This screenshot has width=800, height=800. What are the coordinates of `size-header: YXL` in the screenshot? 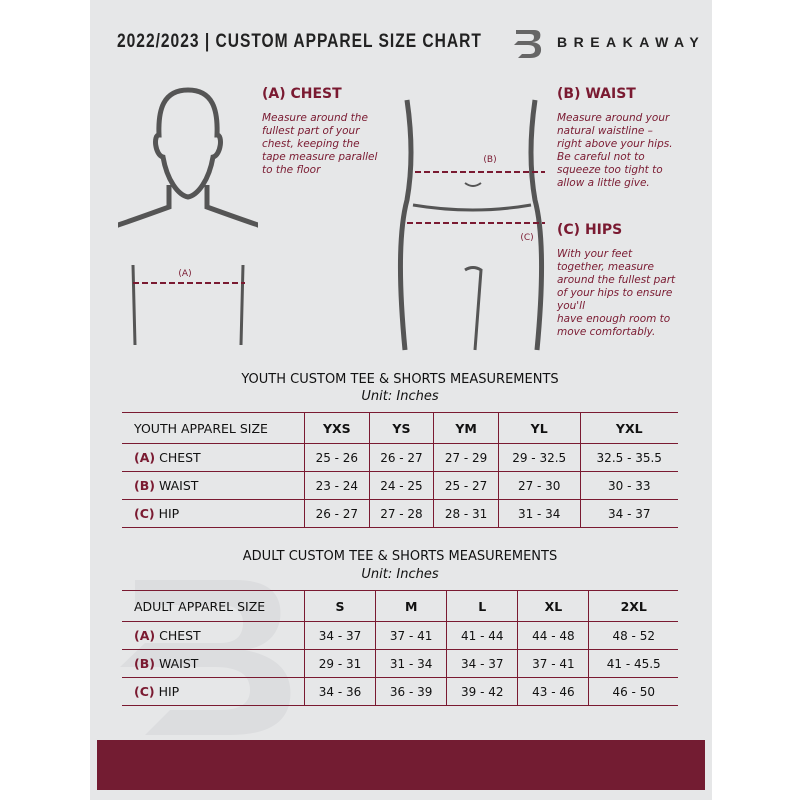 It's located at (628, 428).